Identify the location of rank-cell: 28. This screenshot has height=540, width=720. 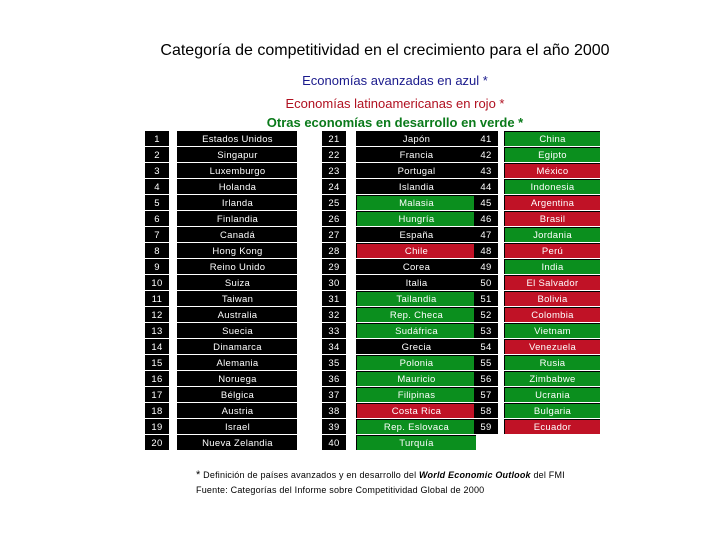
(334, 250).